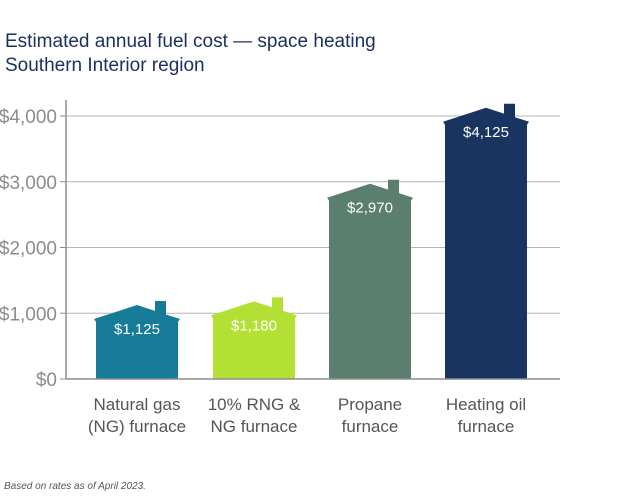 This screenshot has height=497, width=635. What do you see at coordinates (28, 314) in the screenshot?
I see `y-tick-label: $1,000` at bounding box center [28, 314].